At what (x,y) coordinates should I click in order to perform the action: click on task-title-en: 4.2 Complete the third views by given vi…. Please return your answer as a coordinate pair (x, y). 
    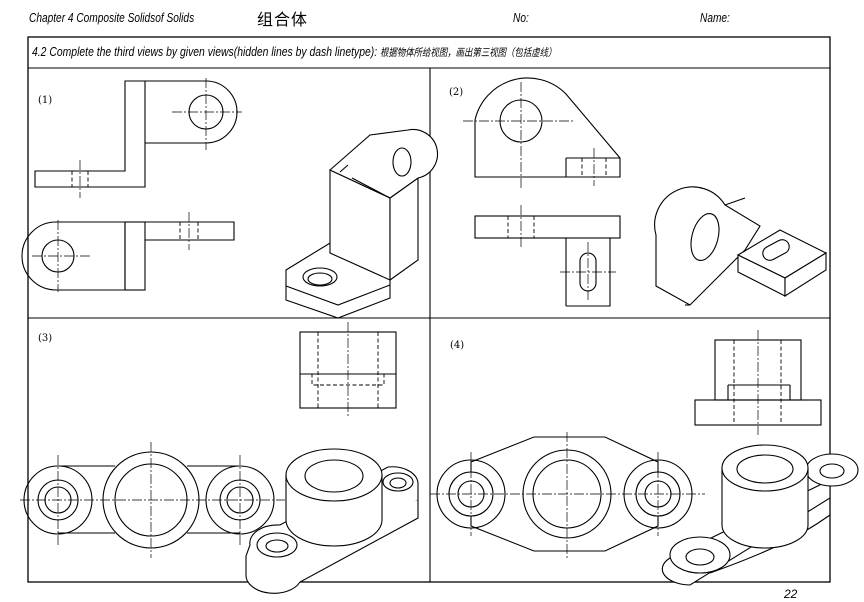
    Looking at the image, I should click on (205, 51).